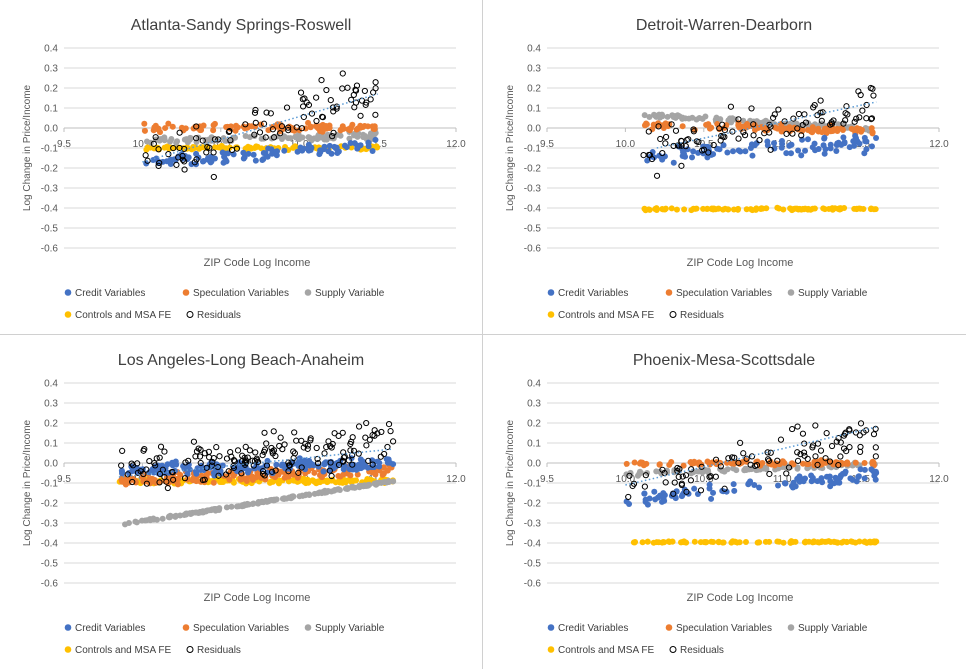 The image size is (966, 669). I want to click on legend-label: Credit Variables, so click(593, 293).